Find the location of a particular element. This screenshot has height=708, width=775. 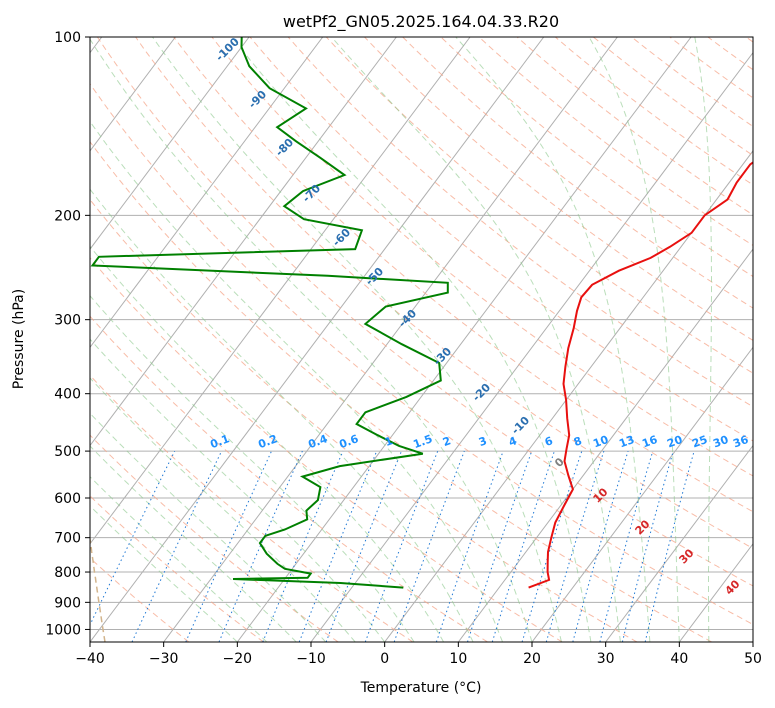

mixing-ratio-label: 36 is located at coordinates (740, 442).